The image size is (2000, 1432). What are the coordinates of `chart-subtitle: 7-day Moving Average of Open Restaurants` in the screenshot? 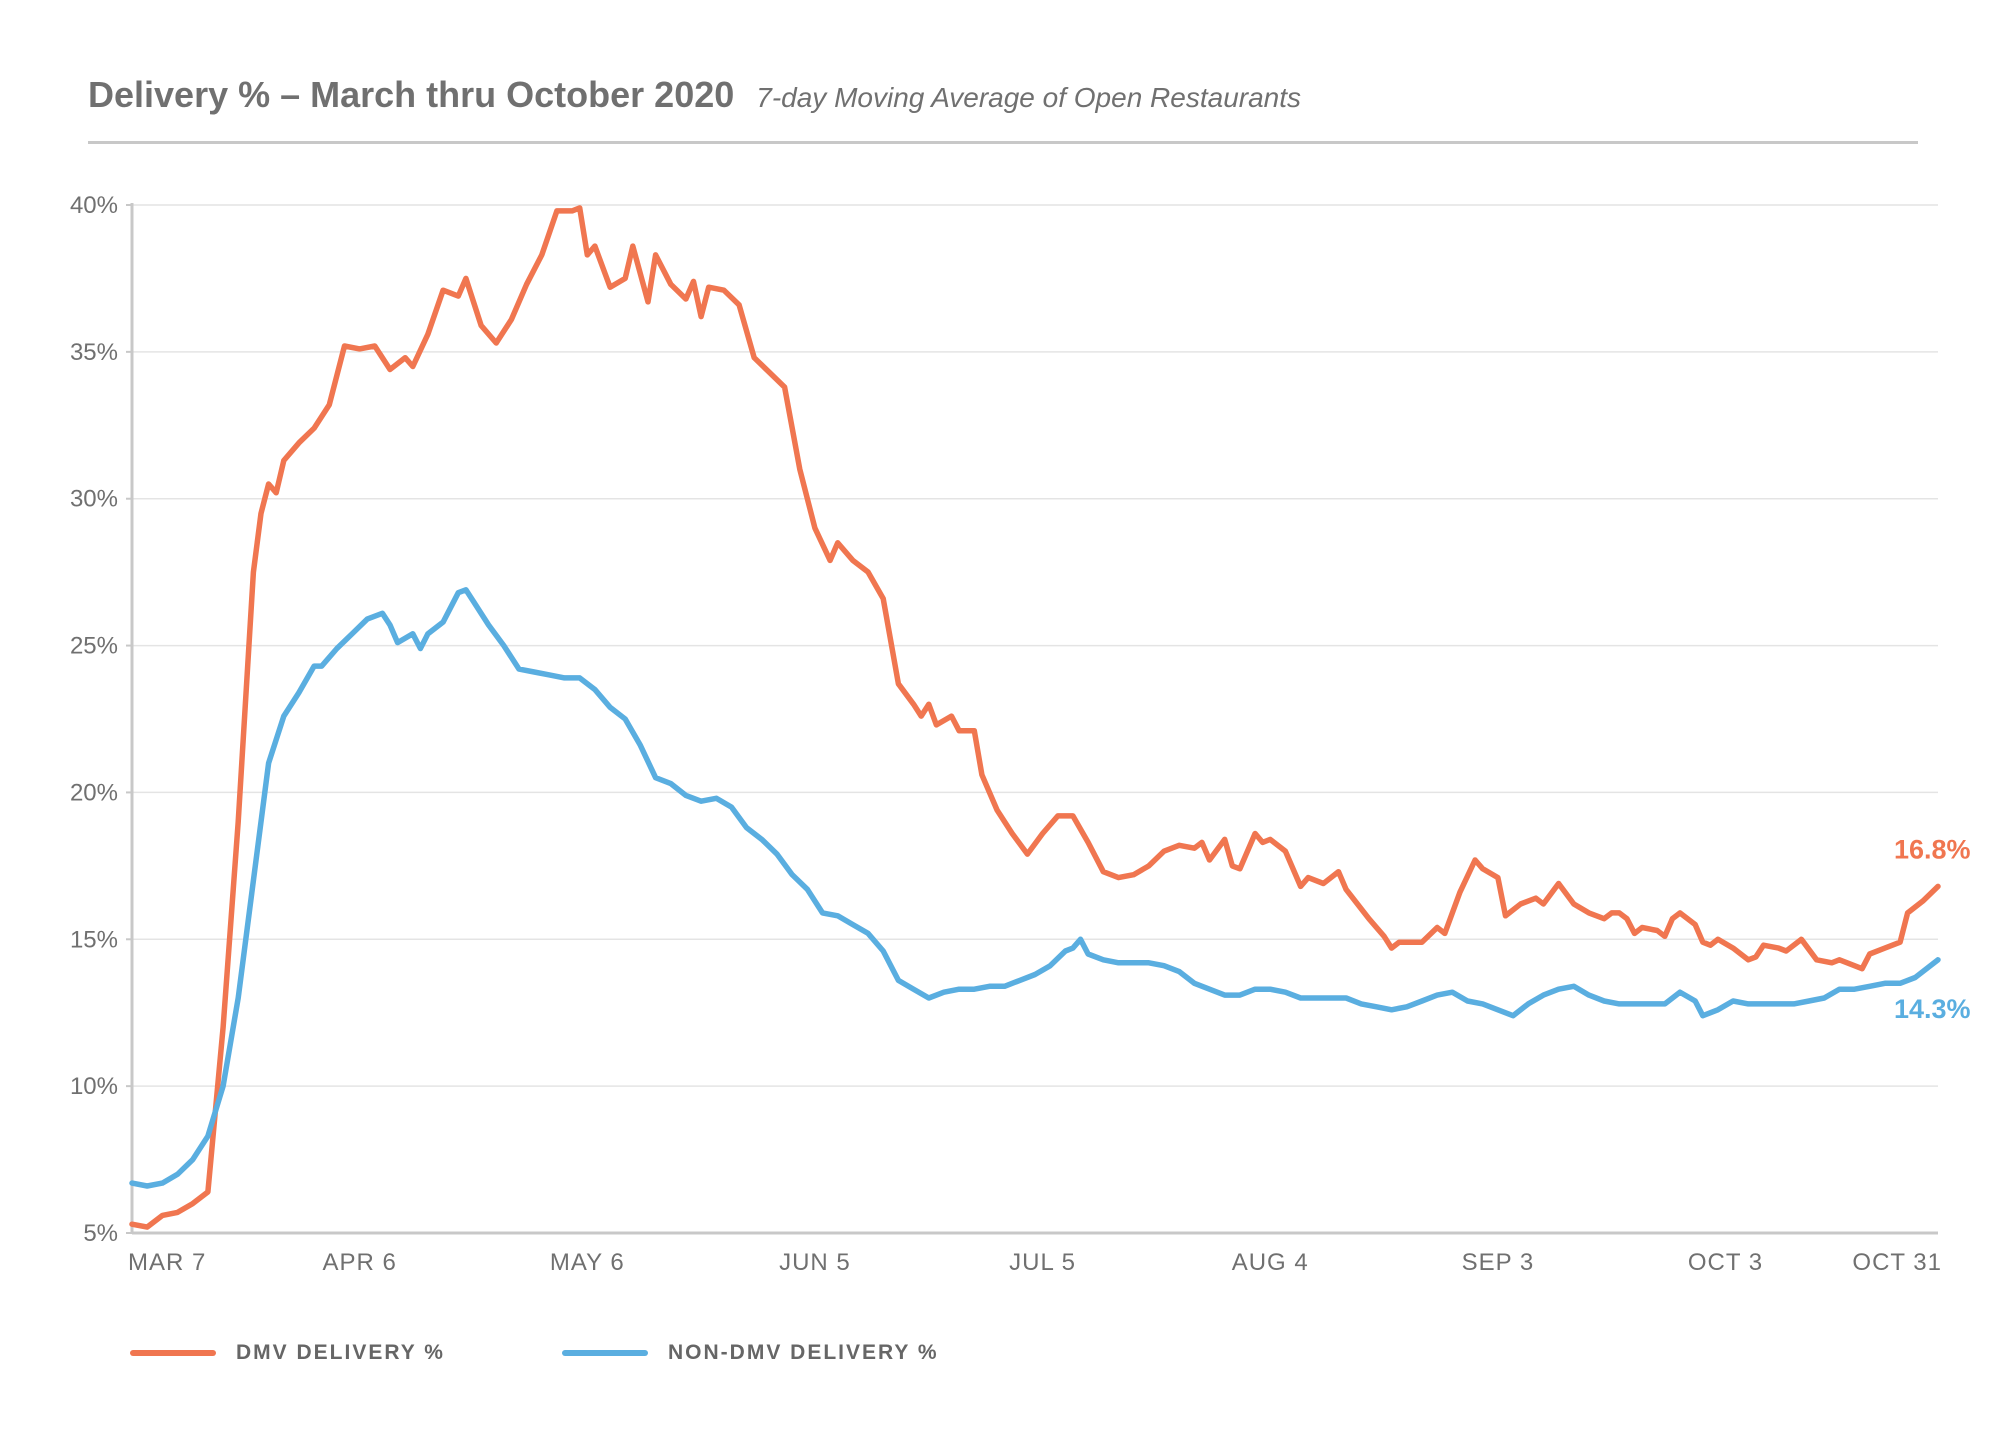 It's located at (1029, 97).